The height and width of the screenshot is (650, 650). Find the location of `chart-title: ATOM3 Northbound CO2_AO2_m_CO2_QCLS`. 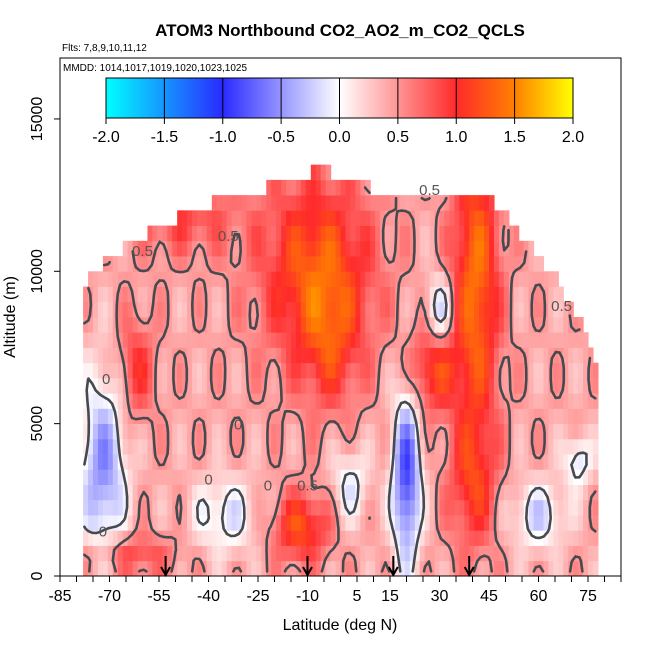

chart-title: ATOM3 Northbound CO2_AO2_m_CO2_QCLS is located at coordinates (340, 30).